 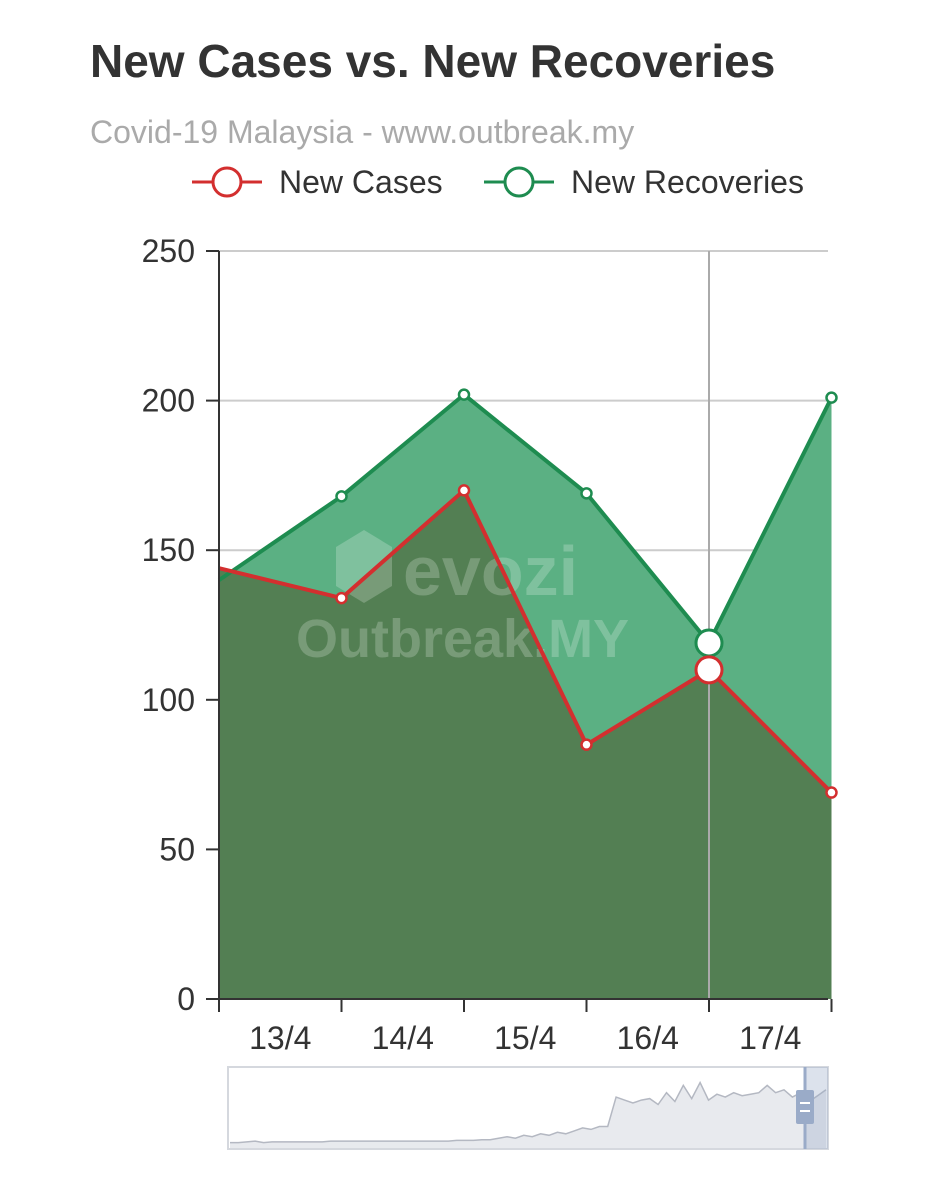 I want to click on y-tick-label: 0, so click(x=186, y=999).